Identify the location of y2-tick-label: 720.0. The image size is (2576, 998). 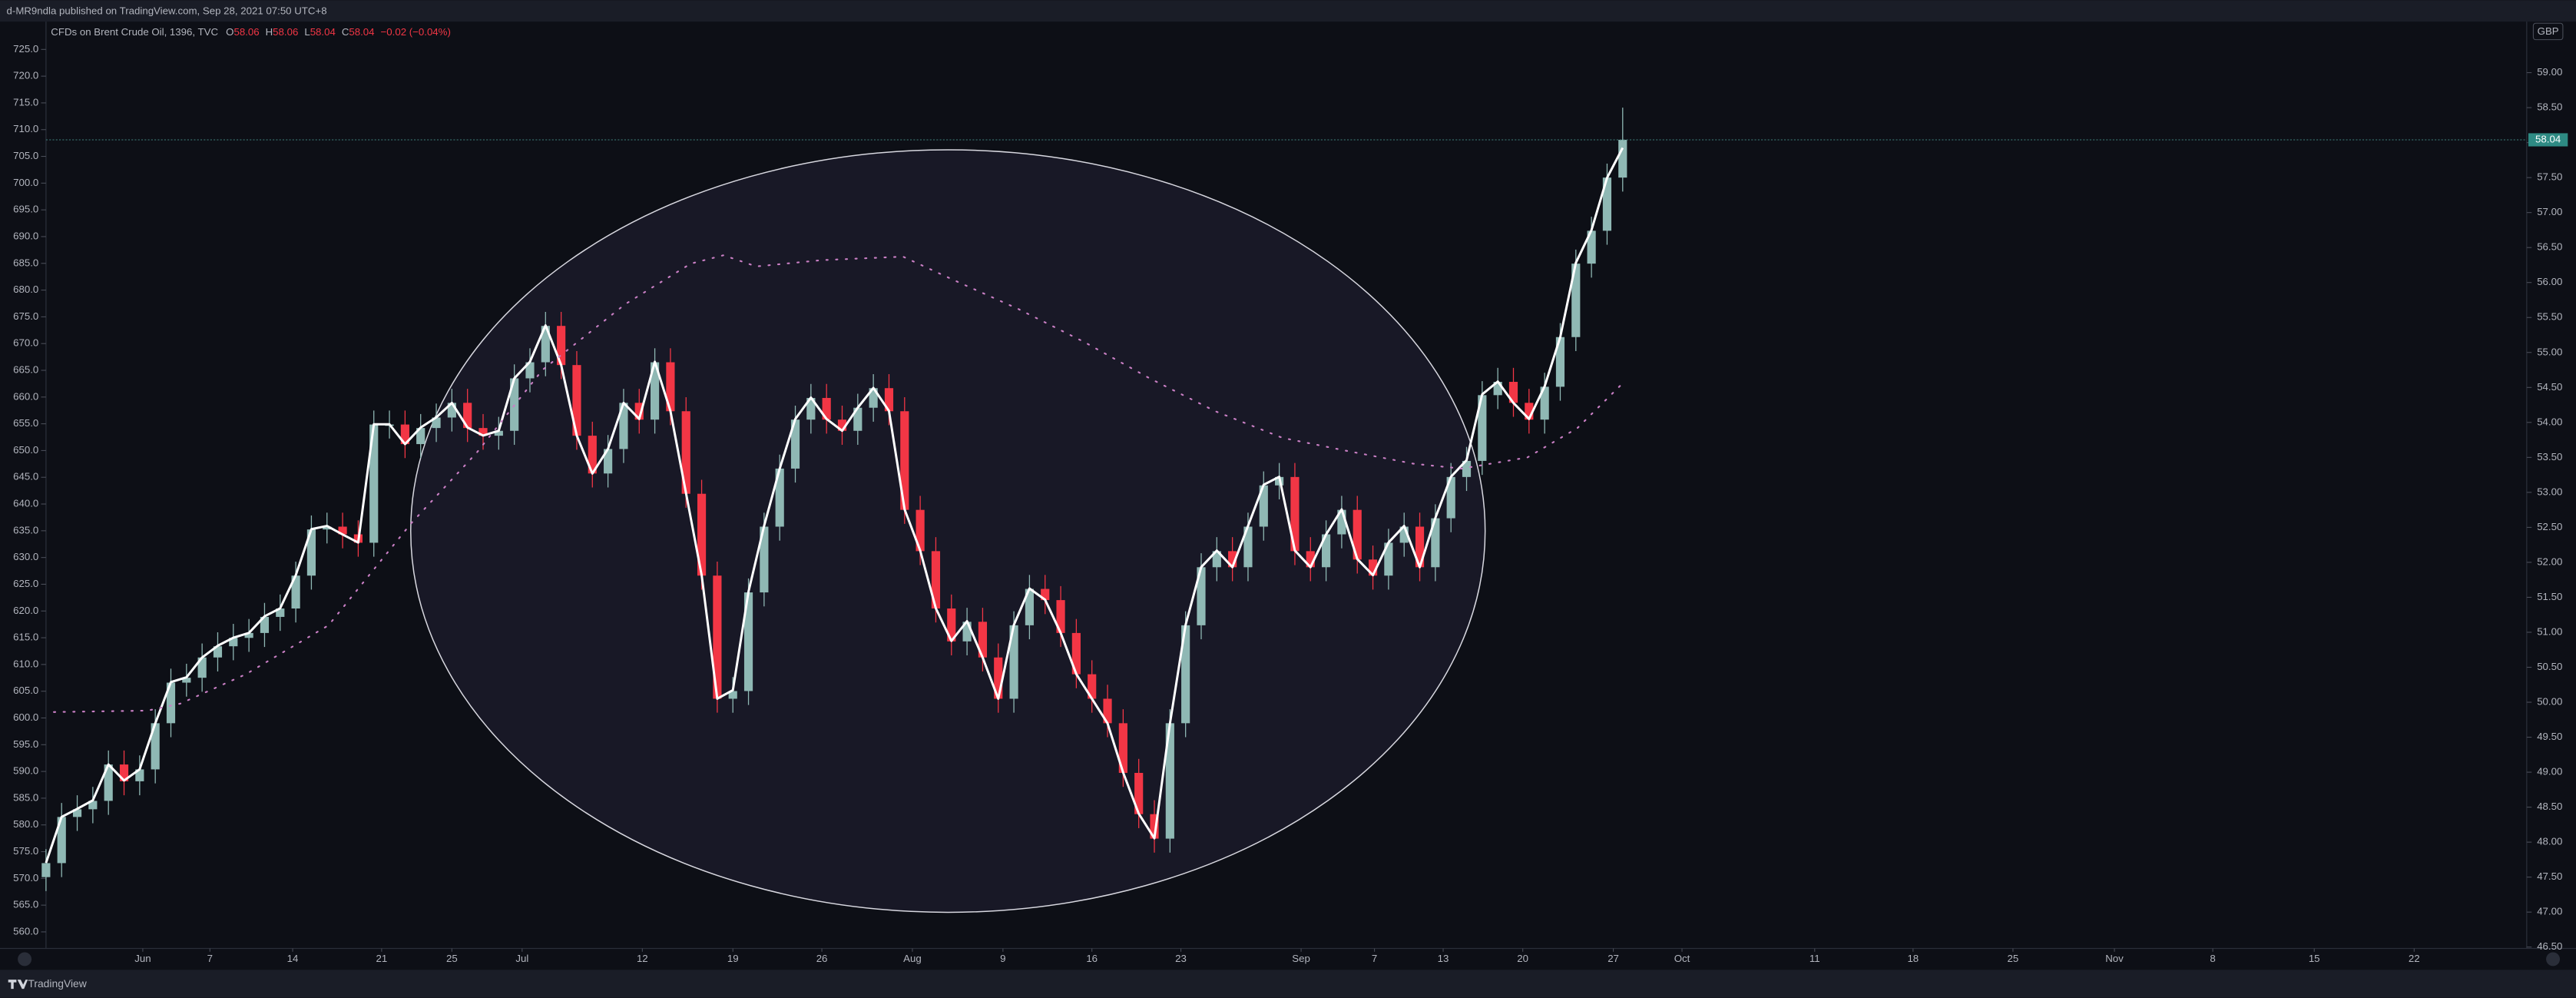
(25, 75).